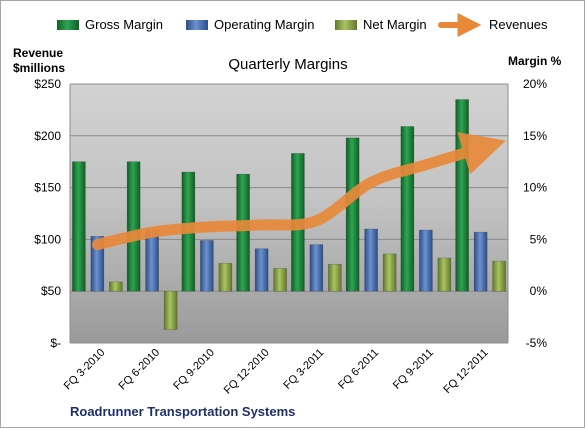  Describe the element at coordinates (79, 226) in the screenshot. I see `bar-gross-margin-fq-3-2010` at that location.